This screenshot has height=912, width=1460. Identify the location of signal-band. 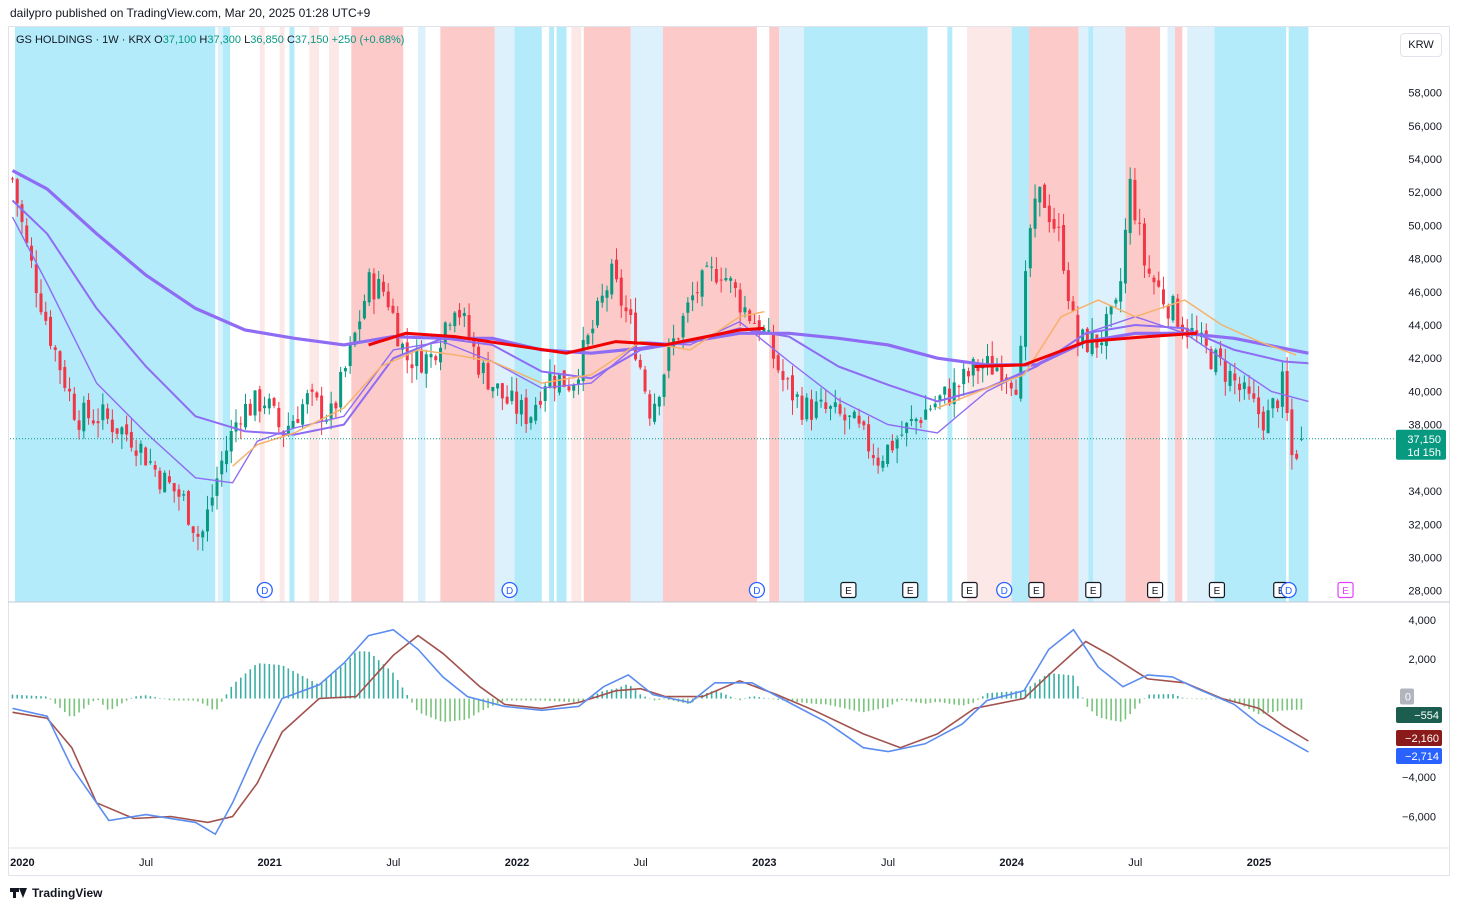
(1109, 314).